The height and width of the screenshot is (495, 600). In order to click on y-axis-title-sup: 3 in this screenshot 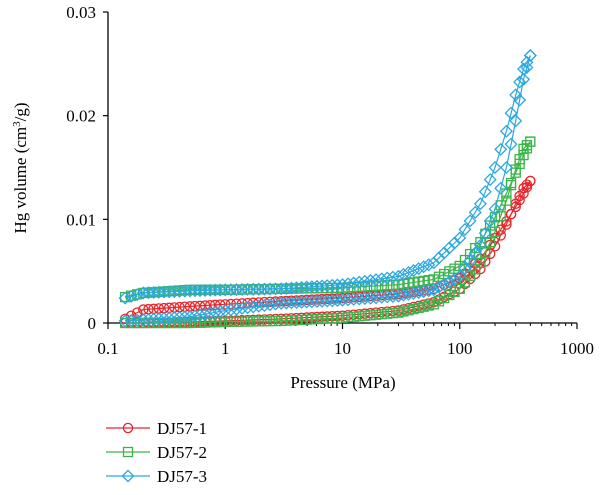, I will do `click(17, 124)`.